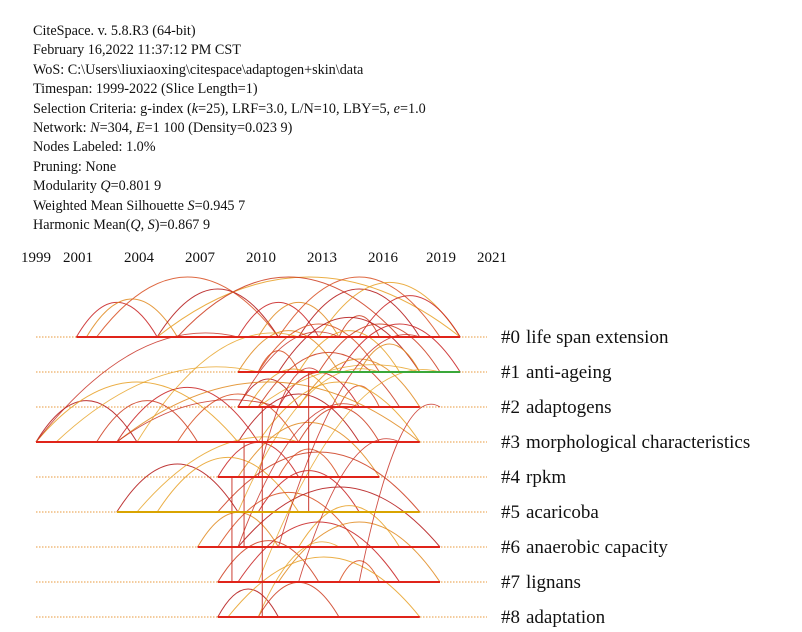 This screenshot has width=802, height=632. What do you see at coordinates (229, 31) in the screenshot?
I see `header-line: CiteSpace. v. 5.8.R3 (64-bit)` at bounding box center [229, 31].